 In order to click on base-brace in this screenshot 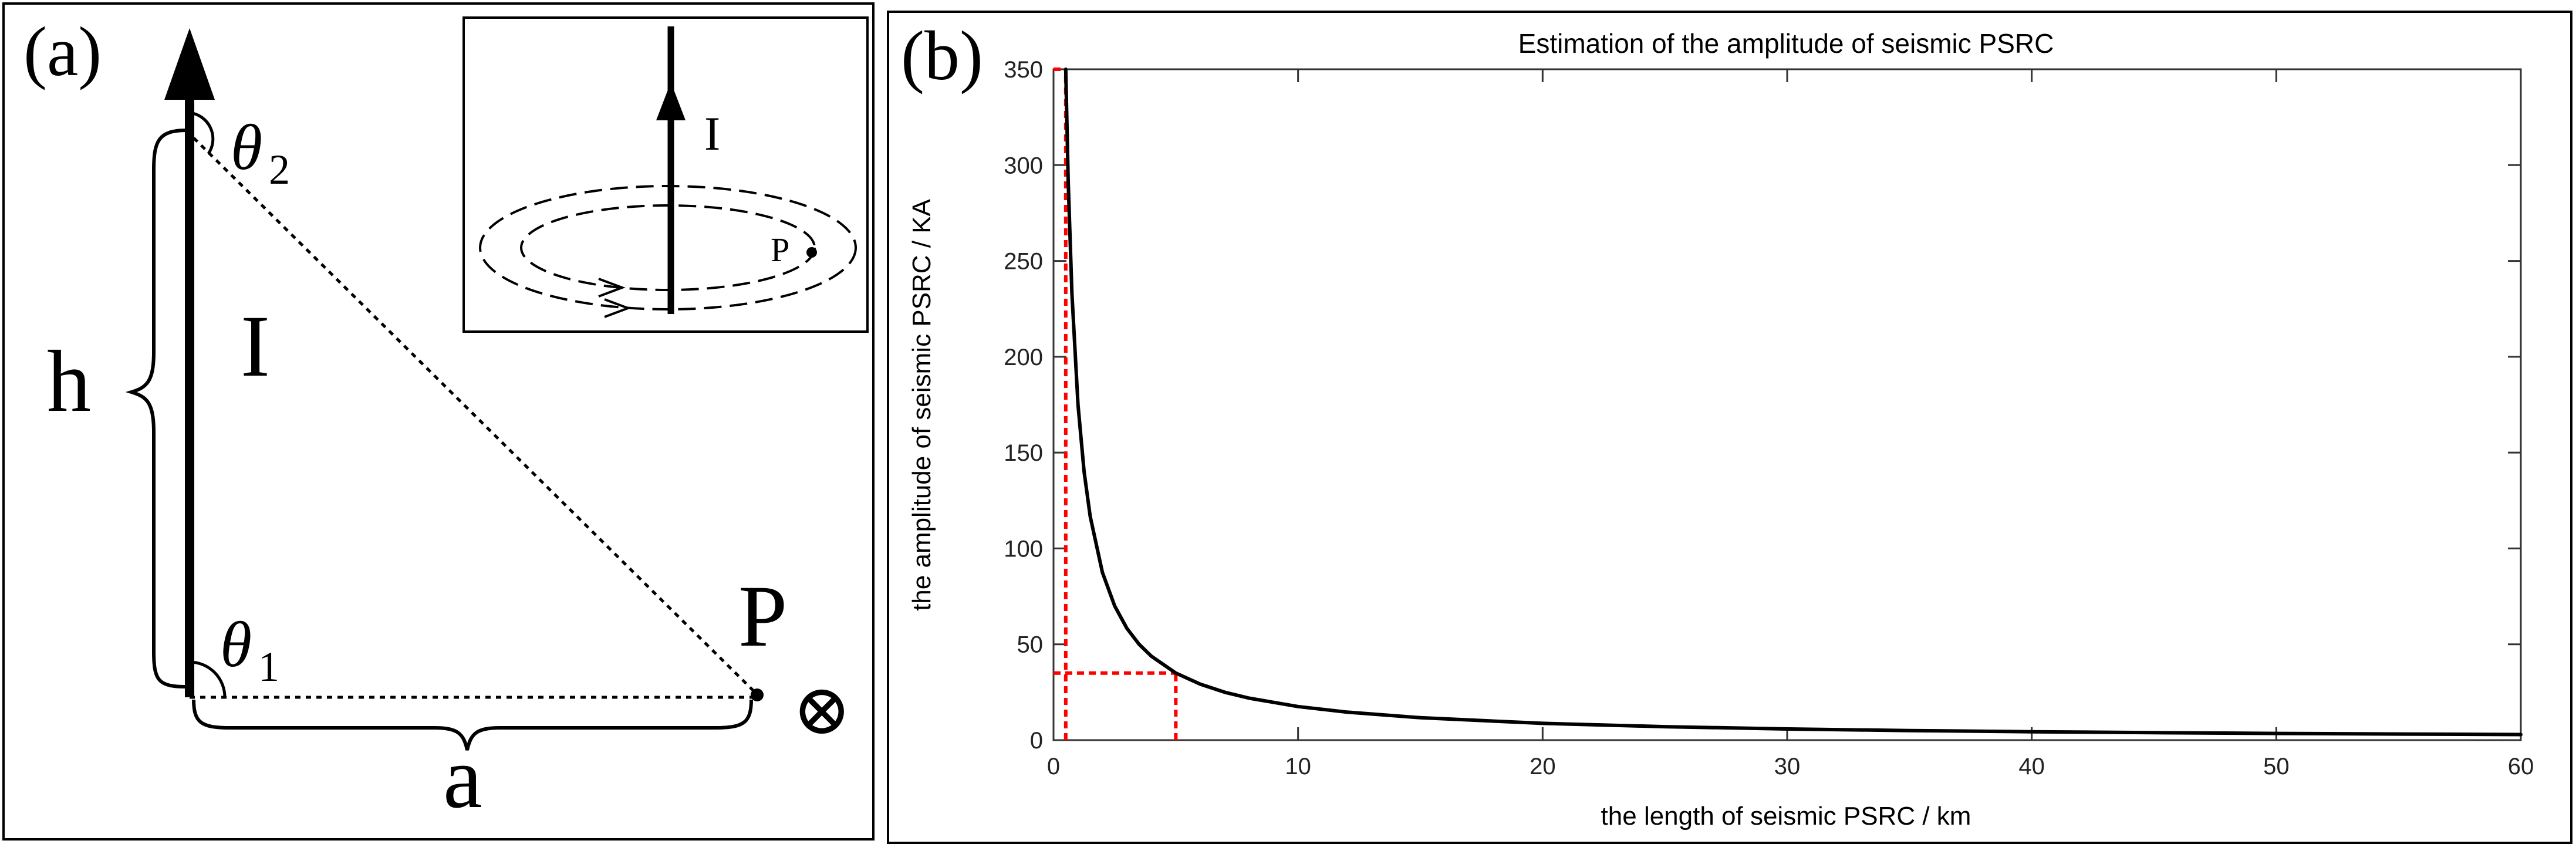, I will do `click(473, 725)`.